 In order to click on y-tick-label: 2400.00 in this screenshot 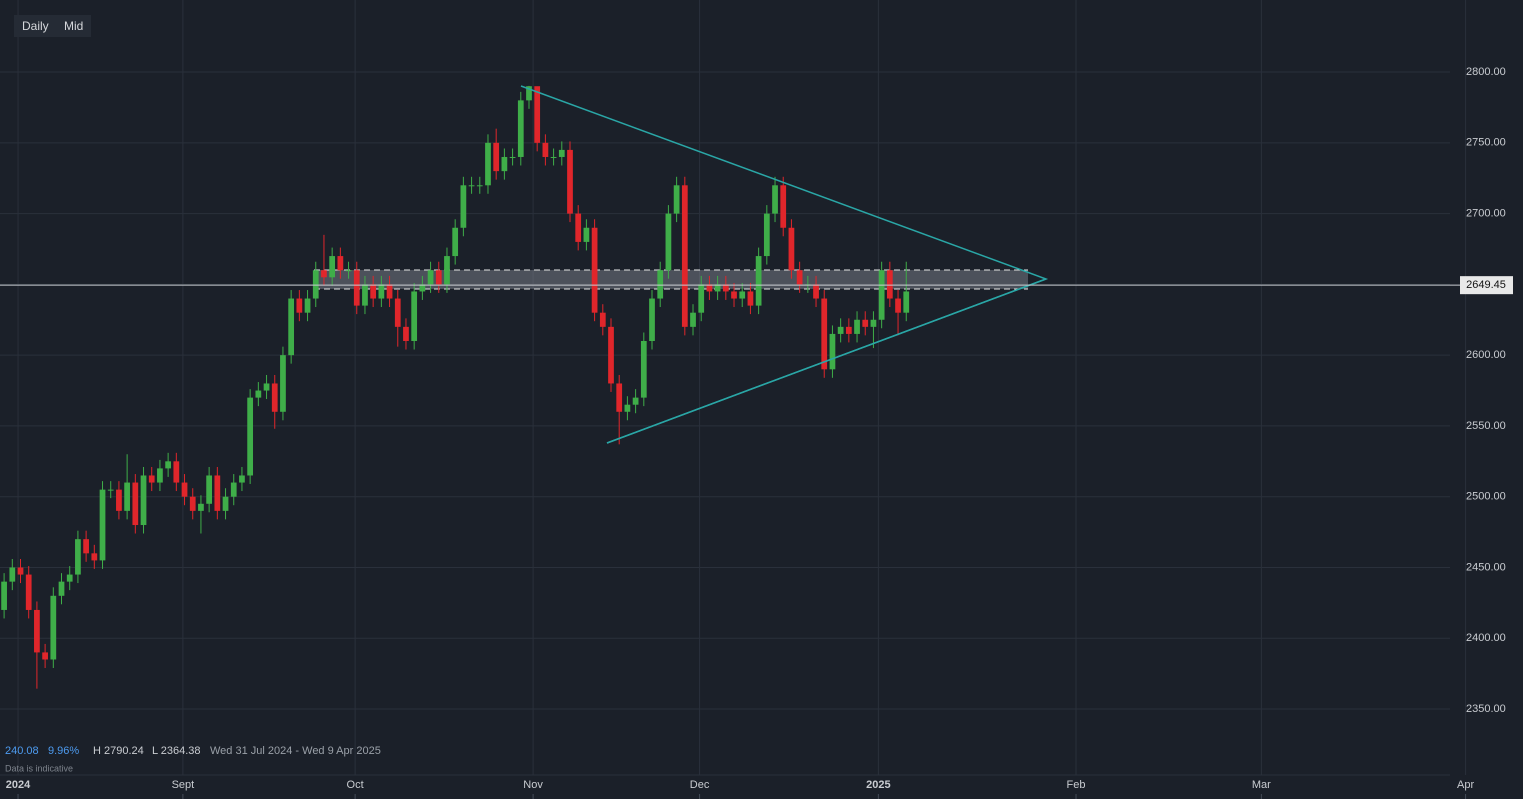, I will do `click(1486, 638)`.